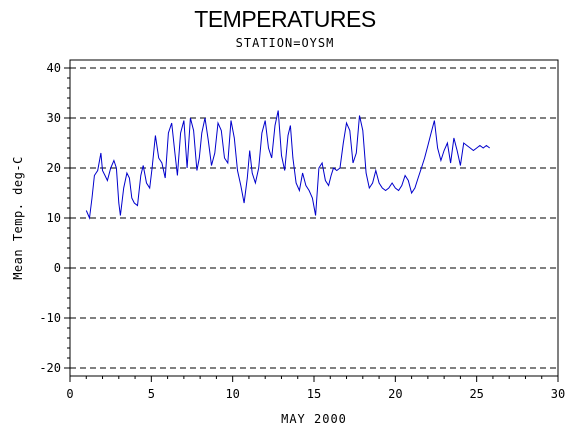  Describe the element at coordinates (232, 394) in the screenshot. I see `x-tick-label: 10` at that location.